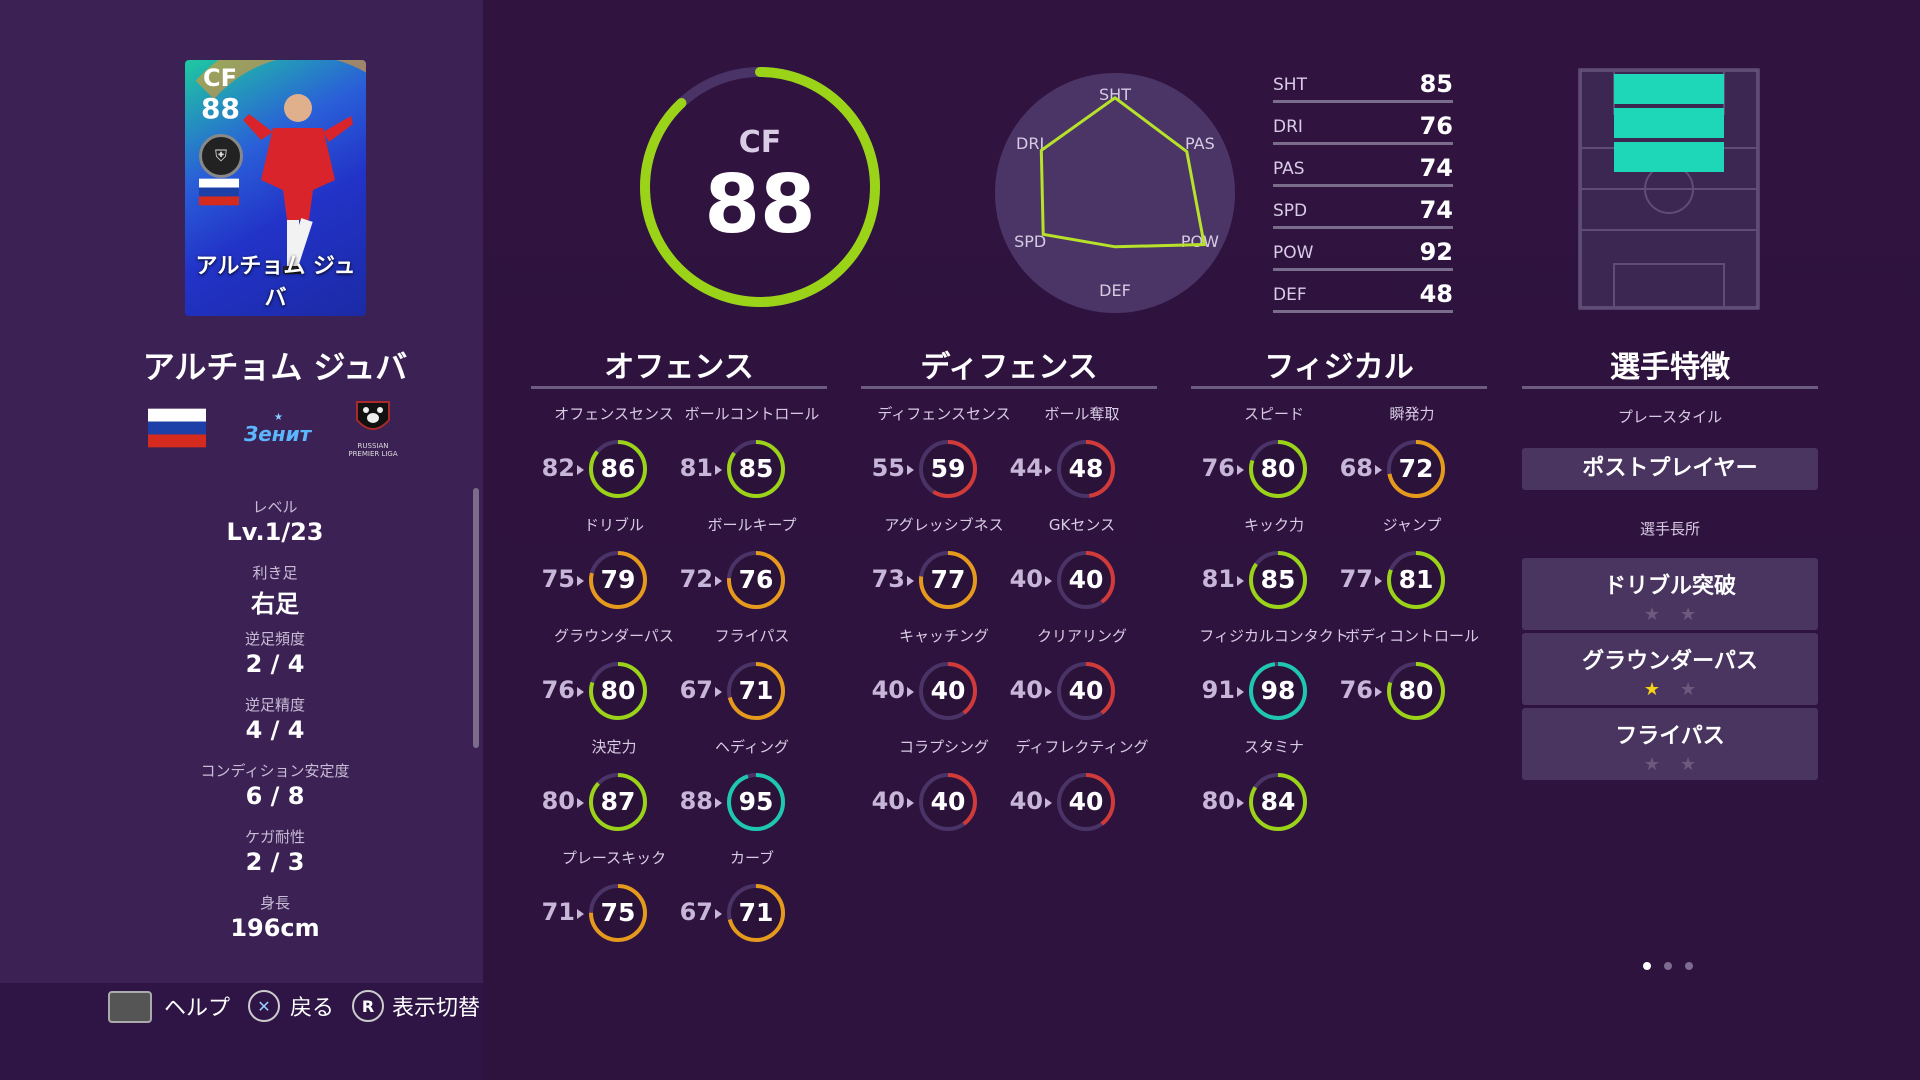 This screenshot has width=1920, height=1080. I want to click on stat-value: 85, so click(756, 468).